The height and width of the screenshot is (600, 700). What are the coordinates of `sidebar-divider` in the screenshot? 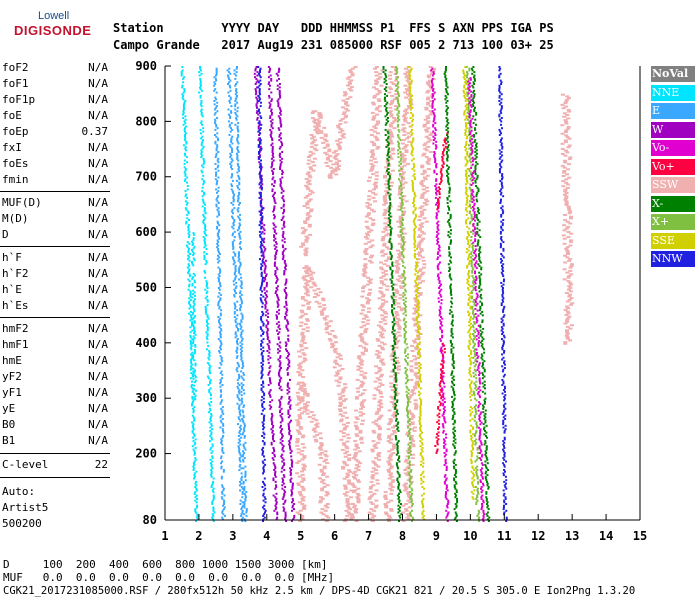 It's located at (55, 317).